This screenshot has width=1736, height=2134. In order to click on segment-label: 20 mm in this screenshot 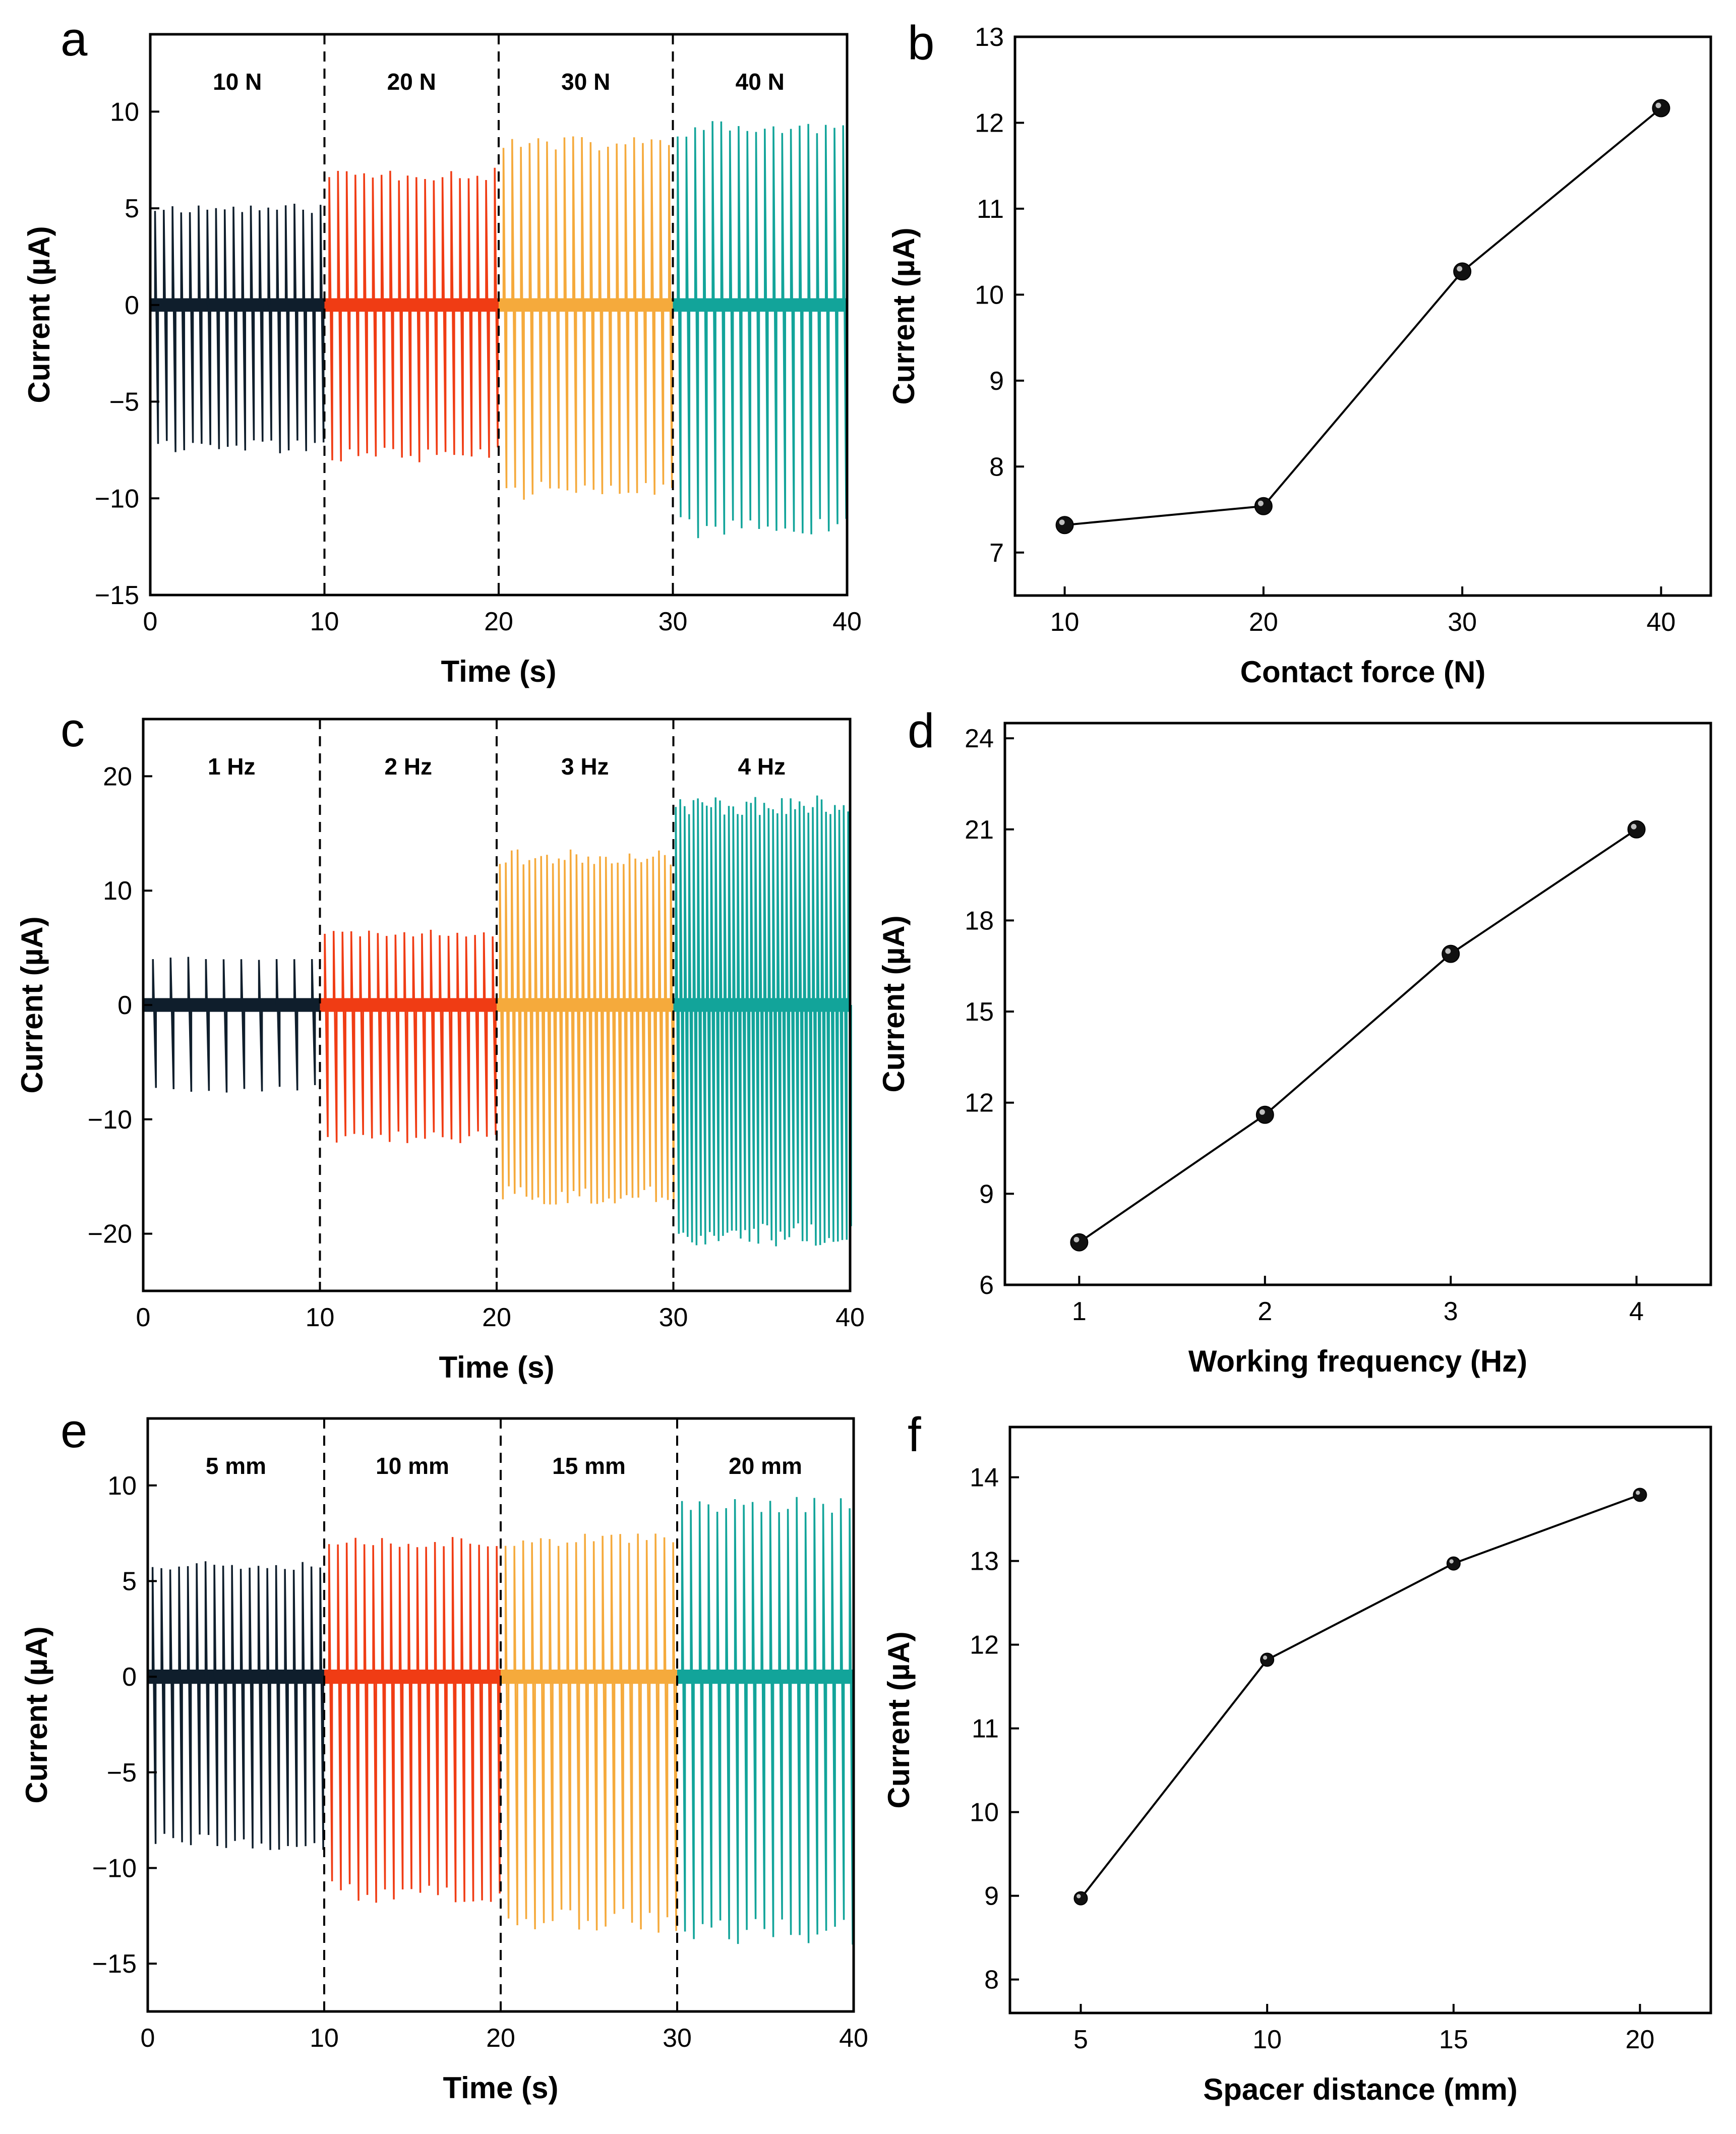, I will do `click(765, 1466)`.